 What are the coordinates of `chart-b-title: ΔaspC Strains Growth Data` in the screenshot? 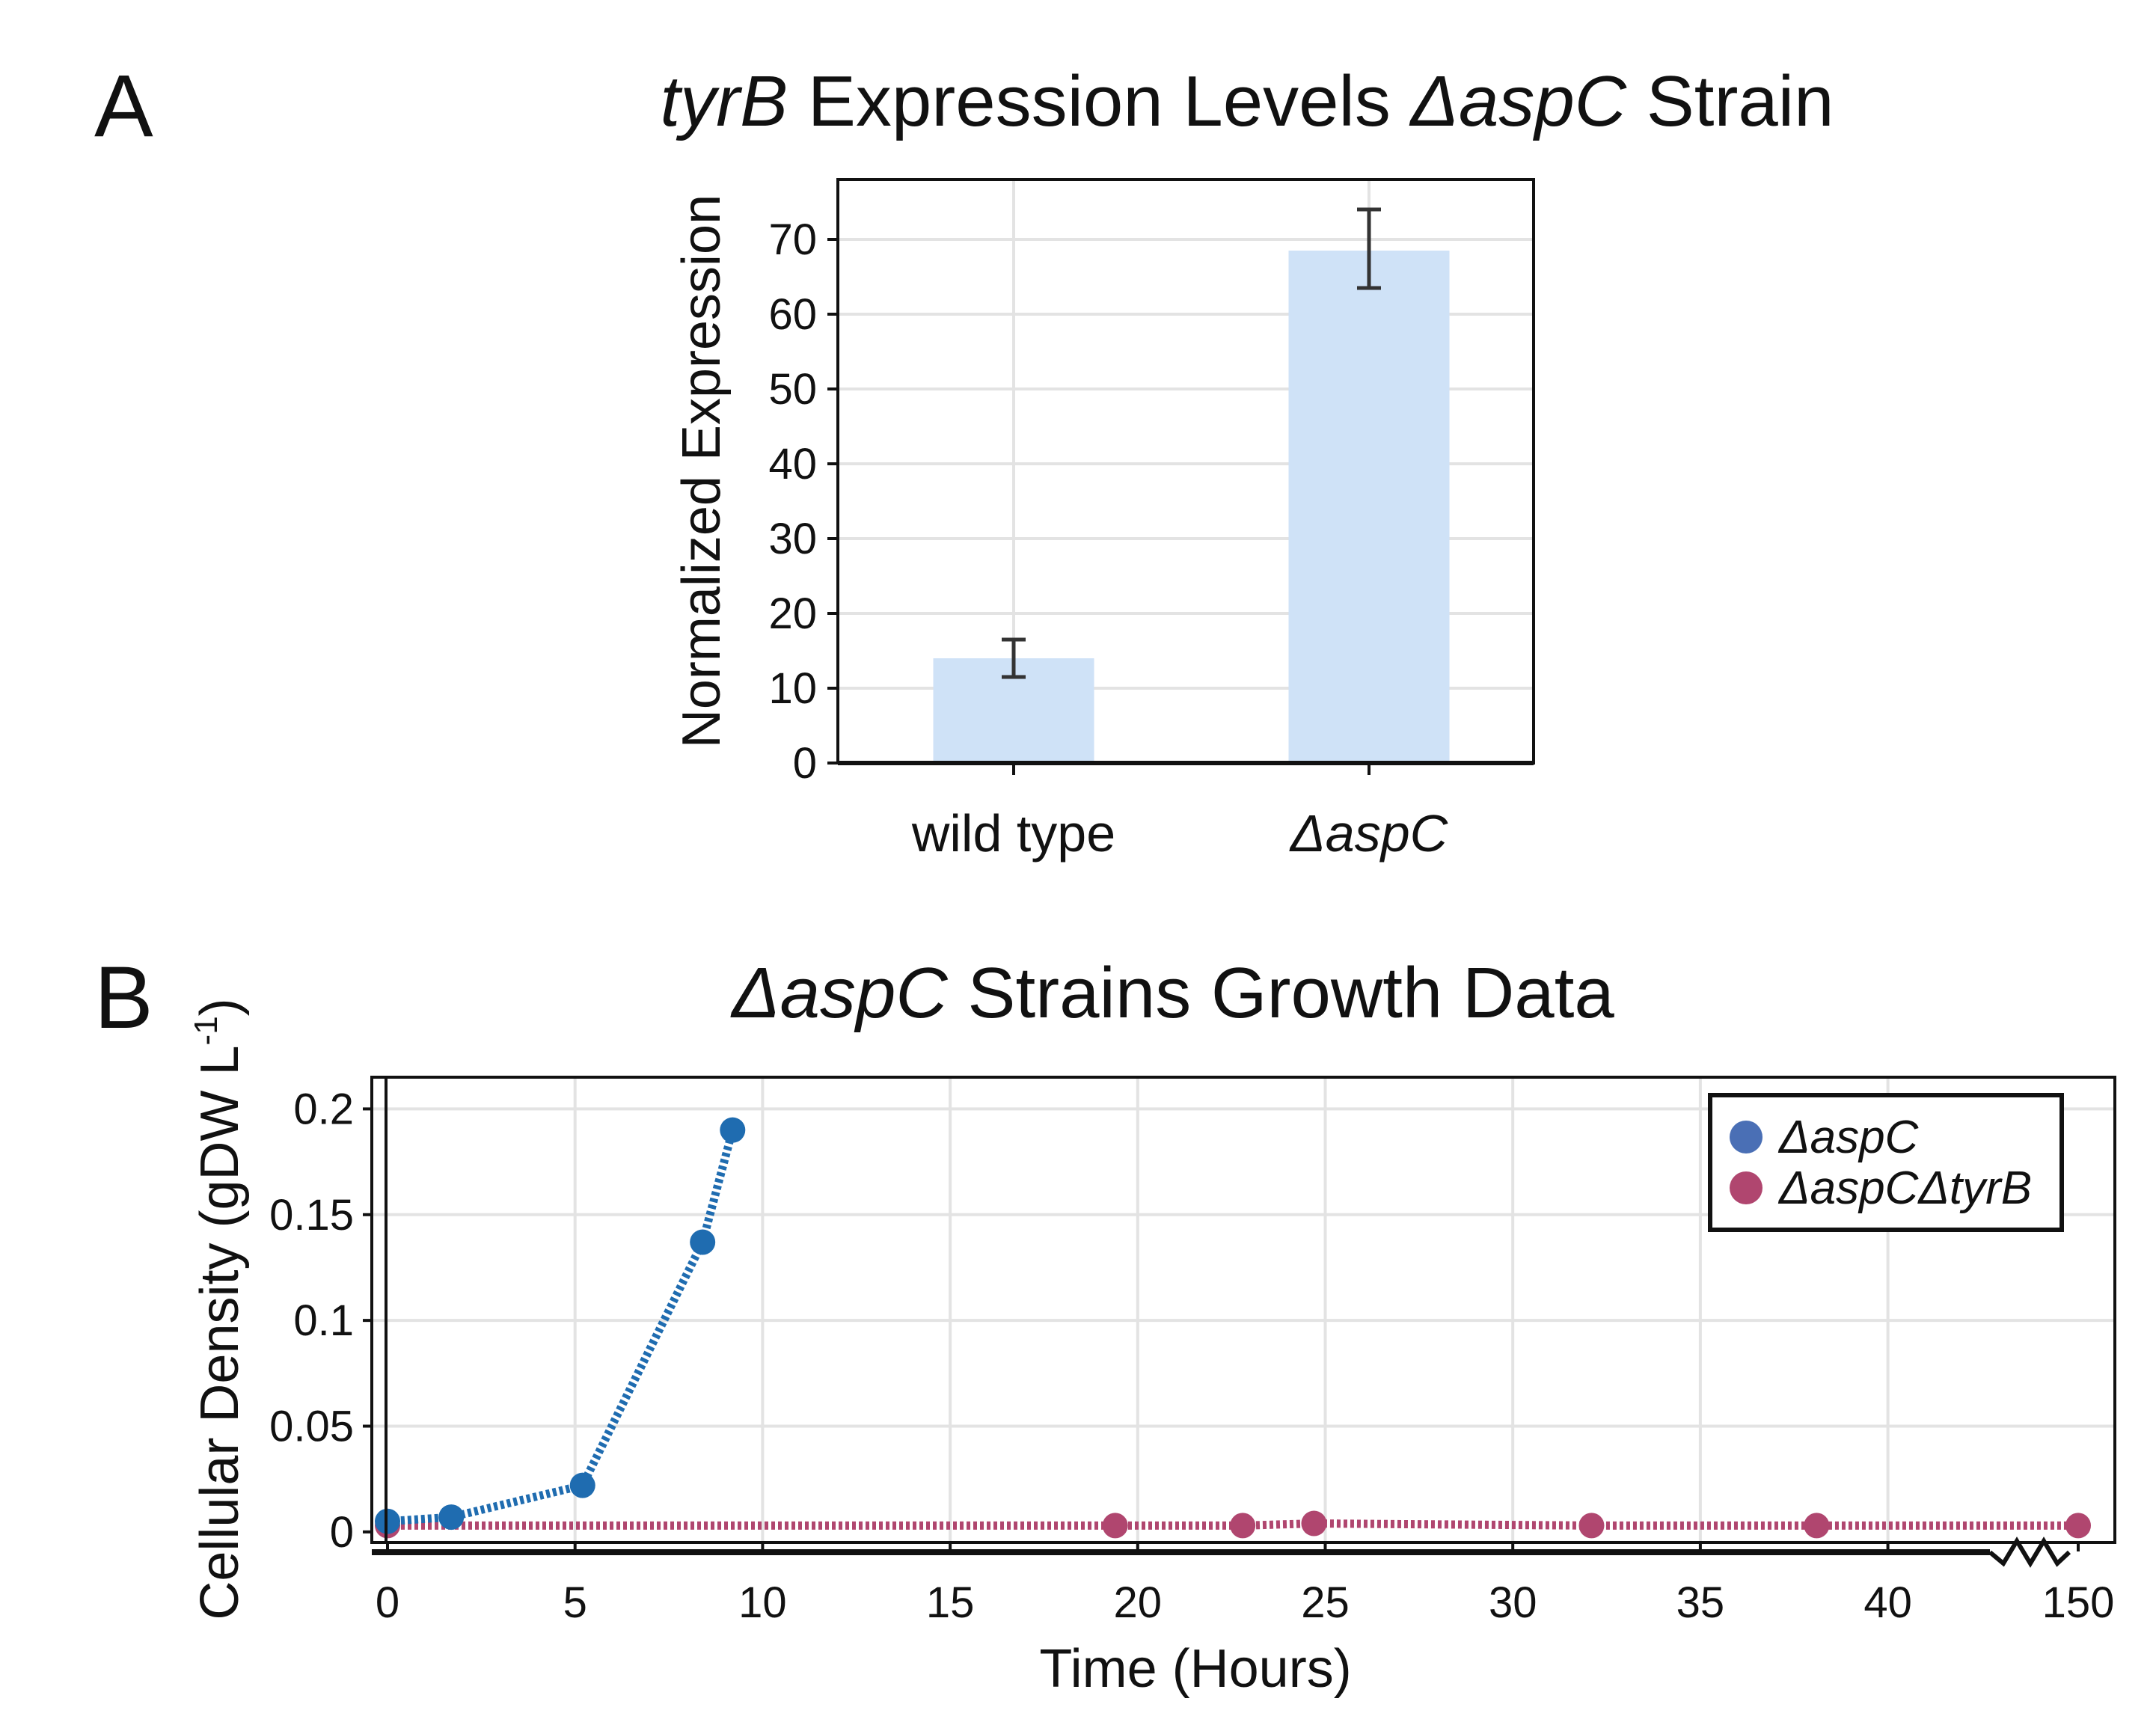 It's located at (1172, 993).